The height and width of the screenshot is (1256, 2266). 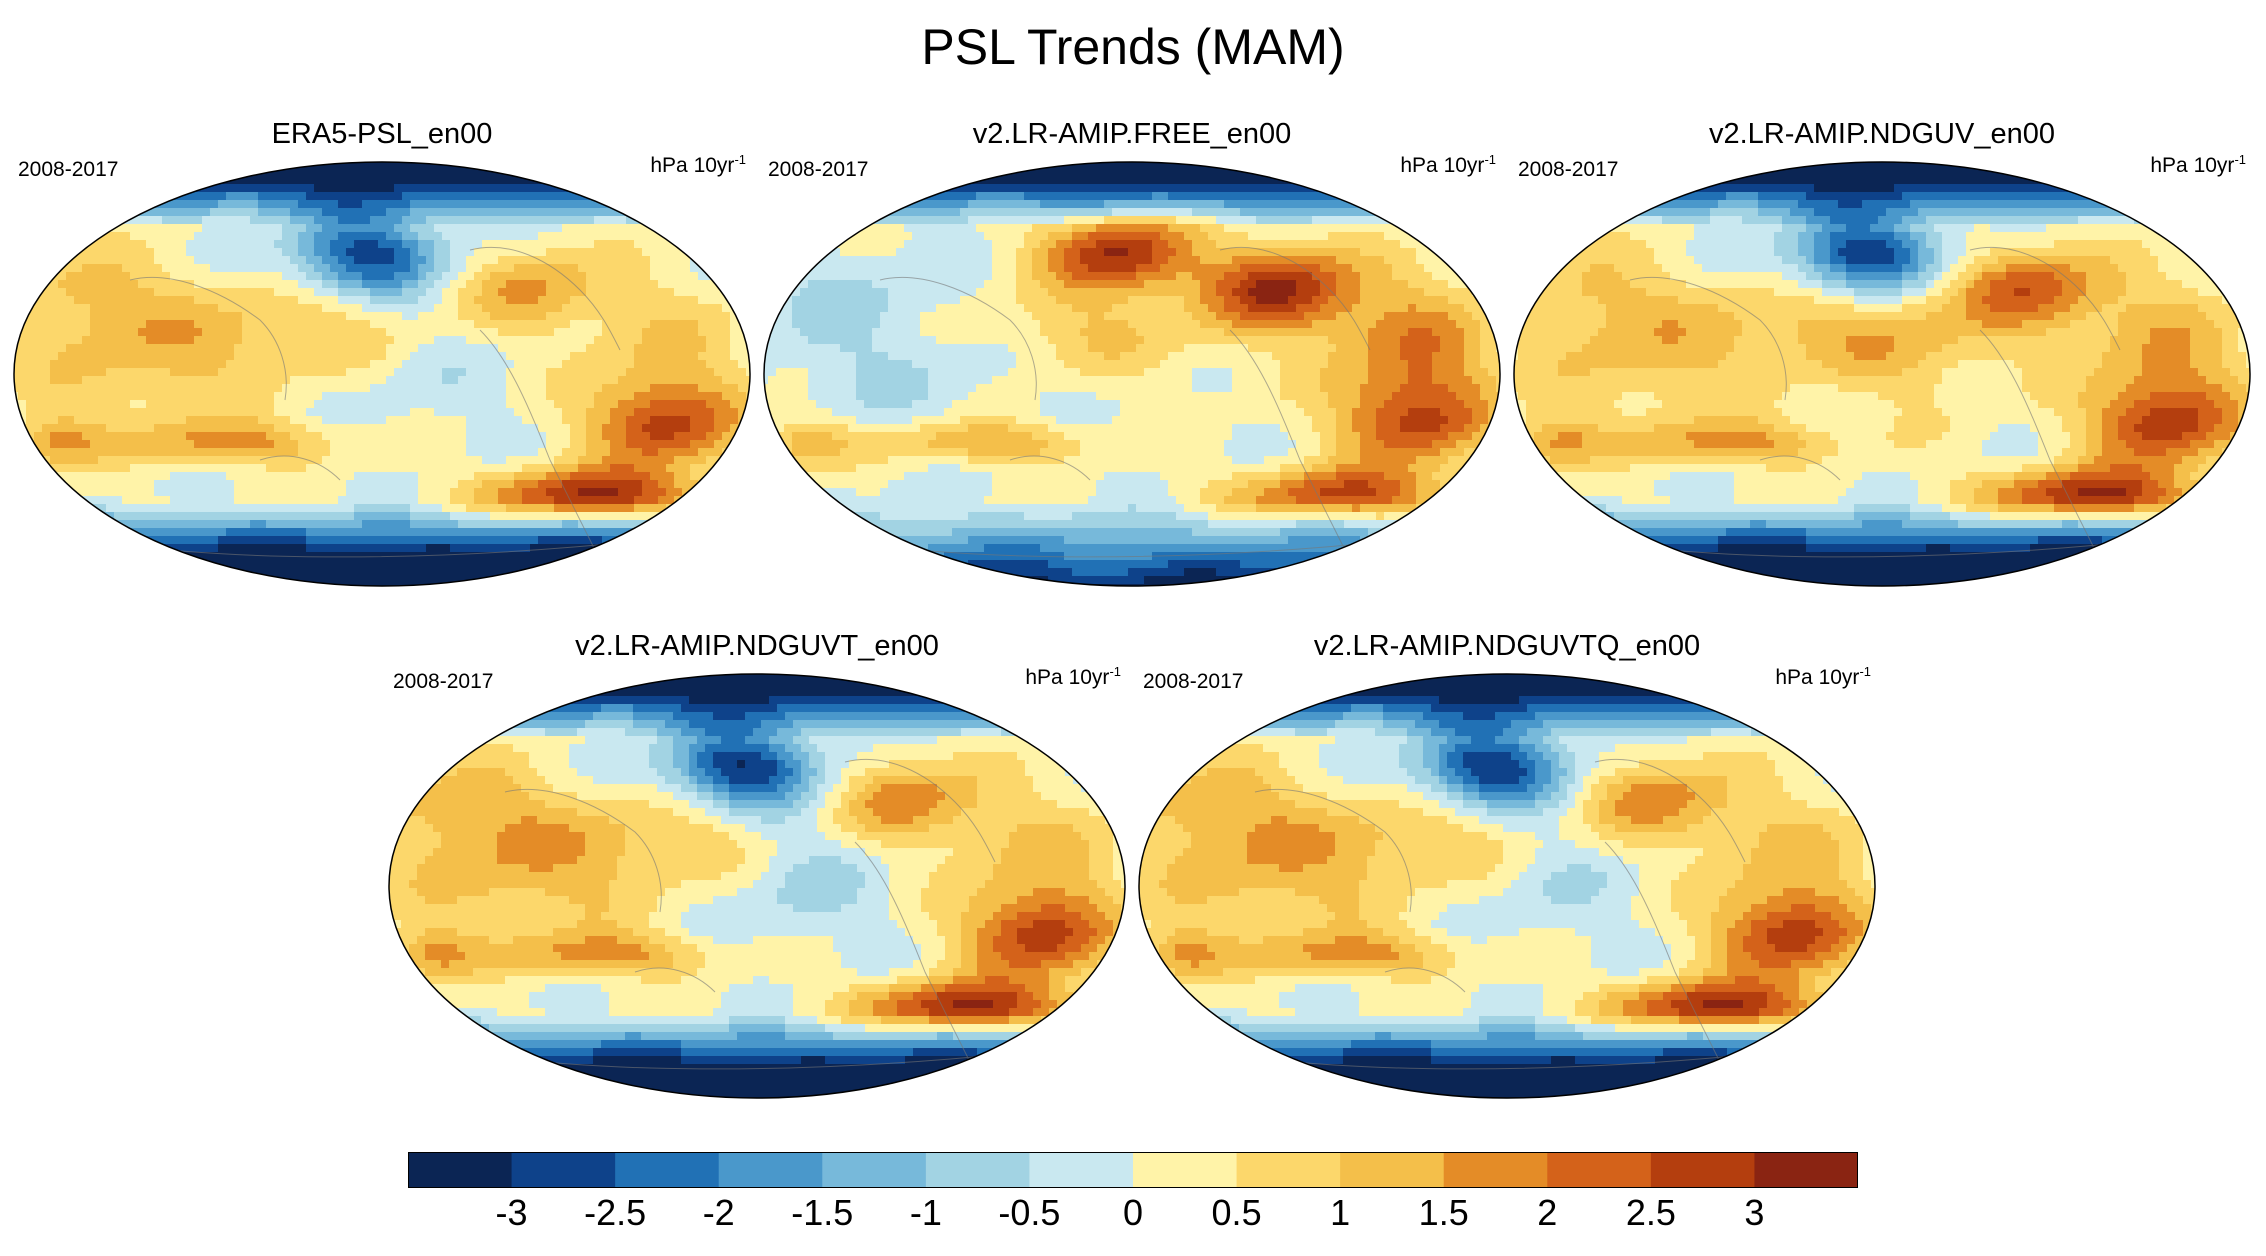 What do you see at coordinates (719, 1213) in the screenshot?
I see `colorbar-tick-label: -2` at bounding box center [719, 1213].